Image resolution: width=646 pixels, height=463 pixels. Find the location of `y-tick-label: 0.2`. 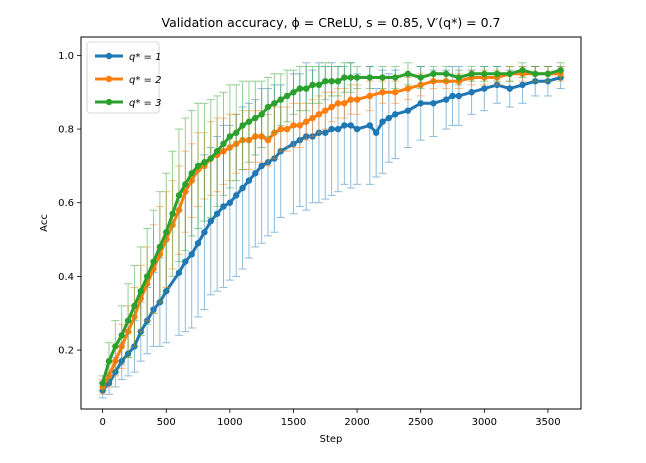

y-tick-label: 0.2 is located at coordinates (66, 351).